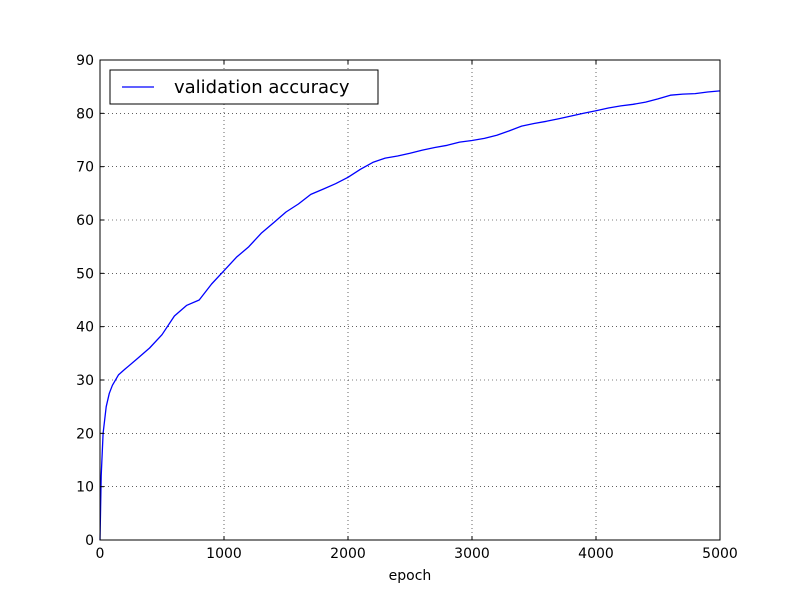  I want to click on legend: validation accuracy, so click(244, 87).